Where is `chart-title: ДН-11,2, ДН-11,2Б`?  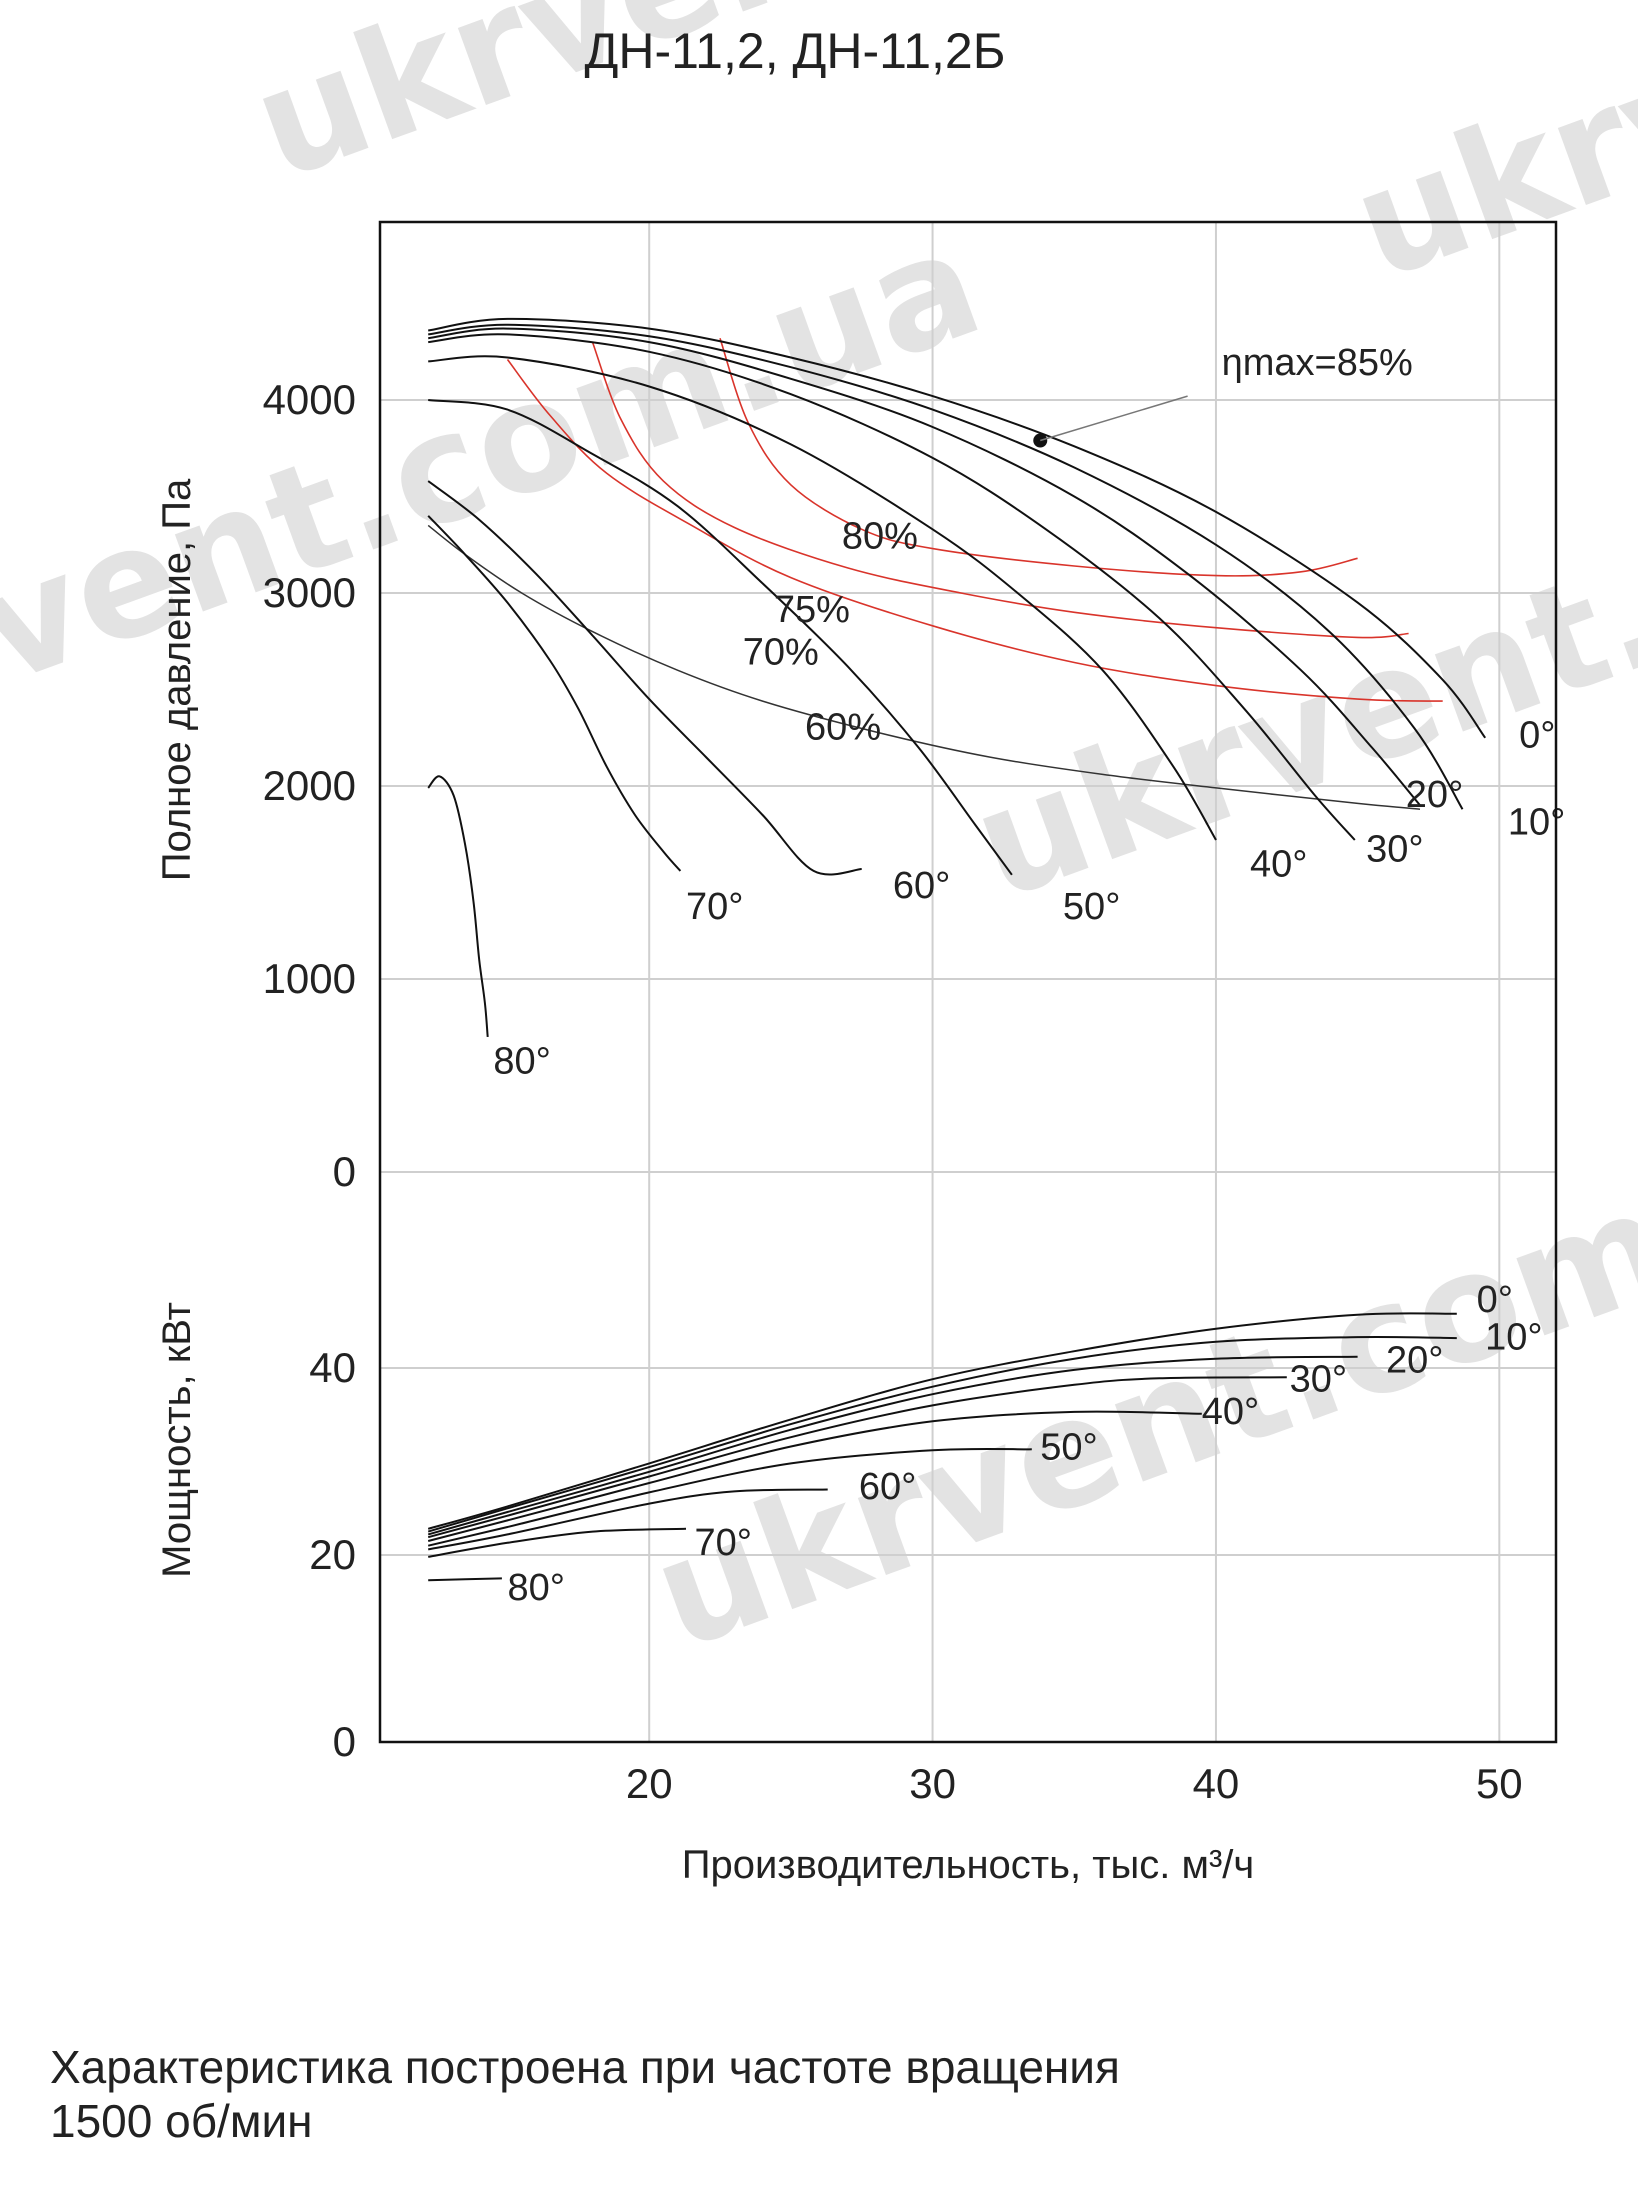
chart-title: ДН-11,2, ДН-11,2Б is located at coordinates (794, 51).